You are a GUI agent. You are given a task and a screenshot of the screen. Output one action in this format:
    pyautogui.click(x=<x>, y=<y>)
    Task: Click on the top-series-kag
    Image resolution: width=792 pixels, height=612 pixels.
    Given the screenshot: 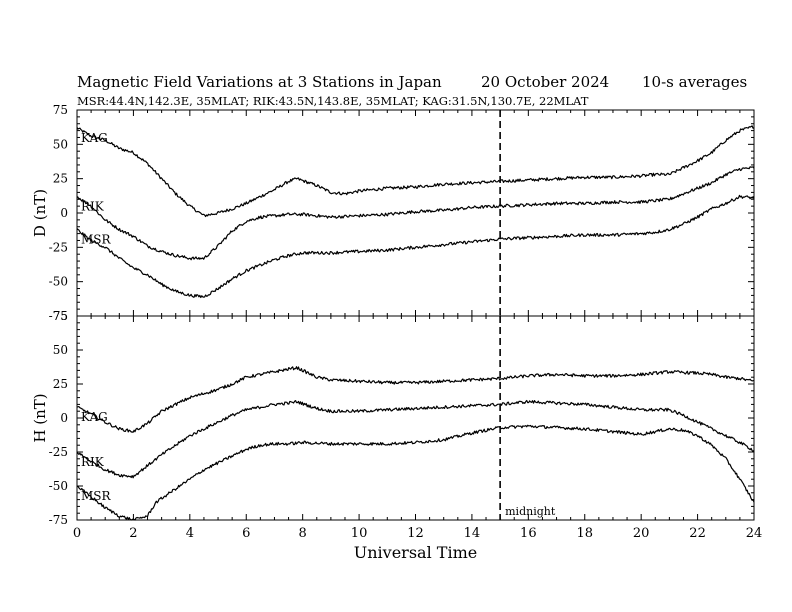 What is the action you would take?
    pyautogui.click(x=415, y=171)
    